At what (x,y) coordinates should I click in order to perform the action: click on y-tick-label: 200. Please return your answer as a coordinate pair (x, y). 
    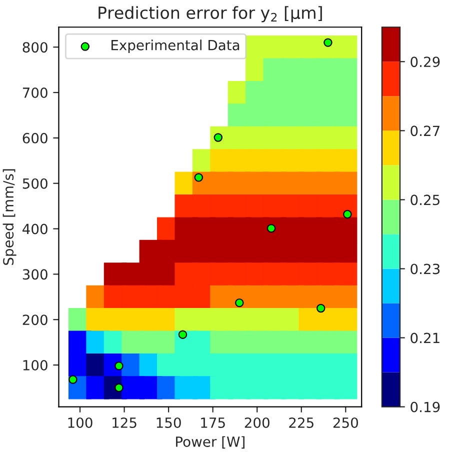
    Looking at the image, I should click on (35, 320).